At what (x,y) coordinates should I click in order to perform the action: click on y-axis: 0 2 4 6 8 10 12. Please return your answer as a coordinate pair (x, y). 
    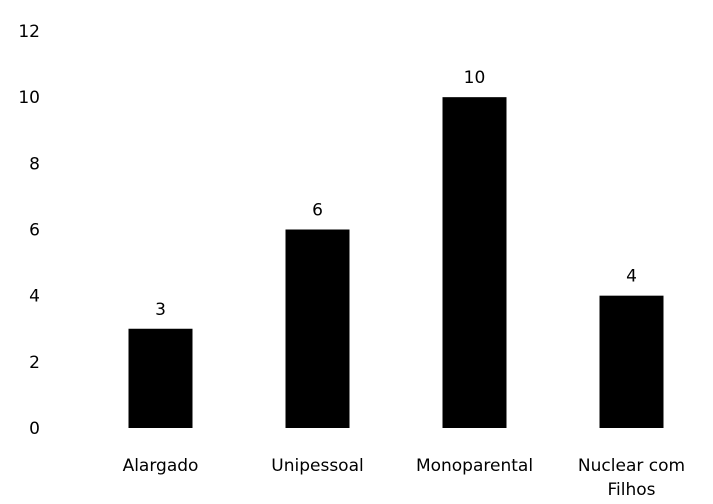
    Looking at the image, I should click on (29, 230).